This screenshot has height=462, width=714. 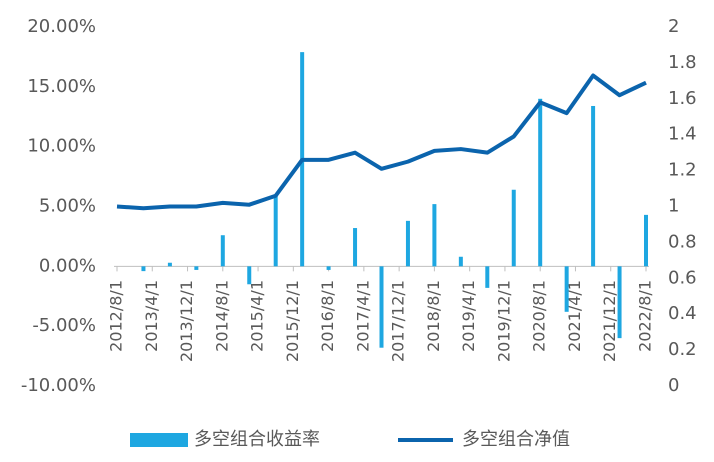 What do you see at coordinates (539, 316) in the screenshot?
I see `x-tick-label: 2020/8/1` at bounding box center [539, 316].